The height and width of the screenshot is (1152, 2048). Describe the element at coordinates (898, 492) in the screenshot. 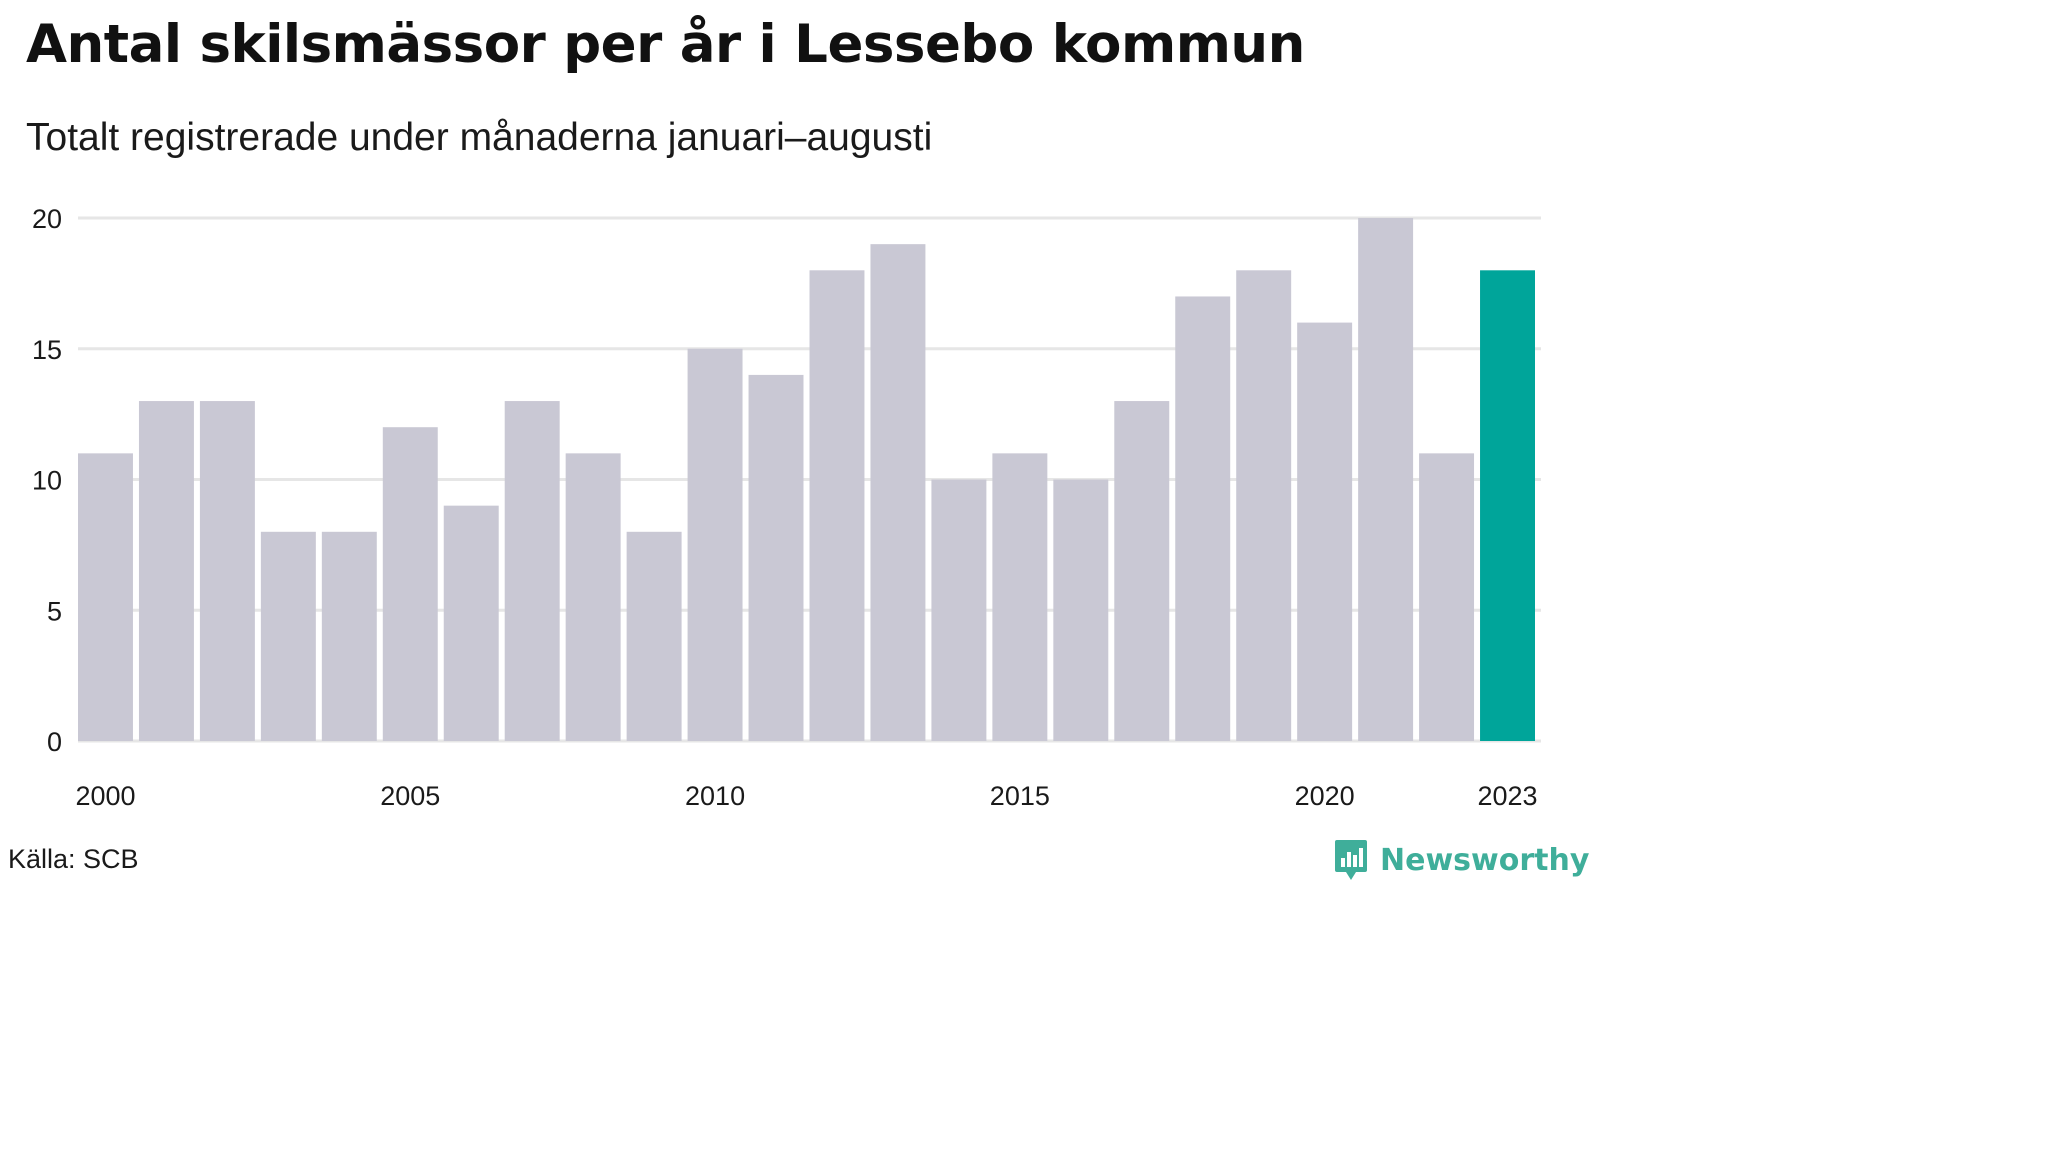

I see `bar-2013` at that location.